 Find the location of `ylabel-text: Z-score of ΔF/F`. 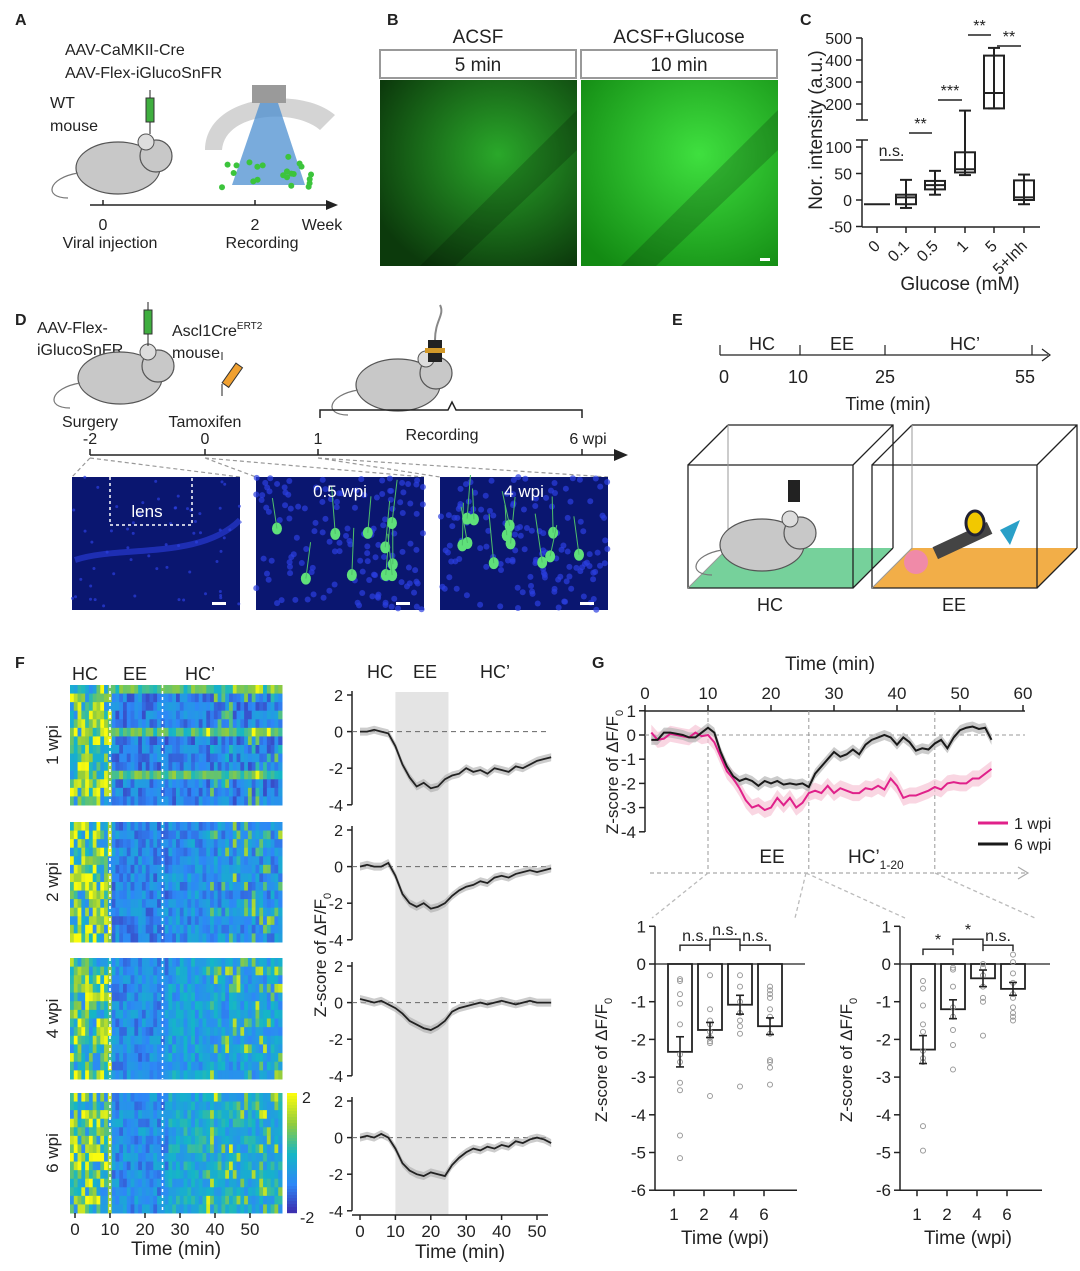

ylabel-text: Z-score of ΔF/F is located at coordinates (612, 775).